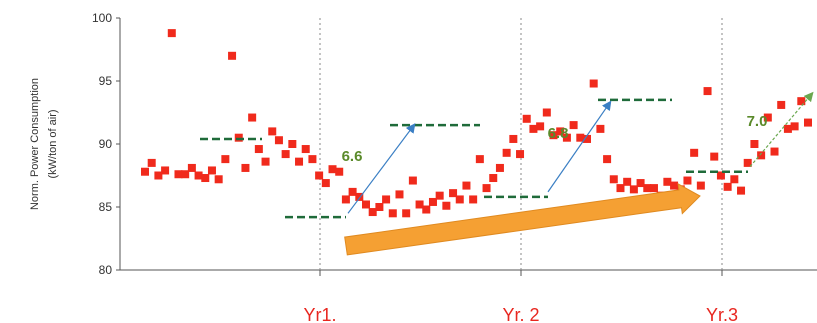 This screenshot has width=817, height=323. Describe the element at coordinates (53, 143) in the screenshot. I see `y-axis-title-line2: (kW/ton of air)` at that location.